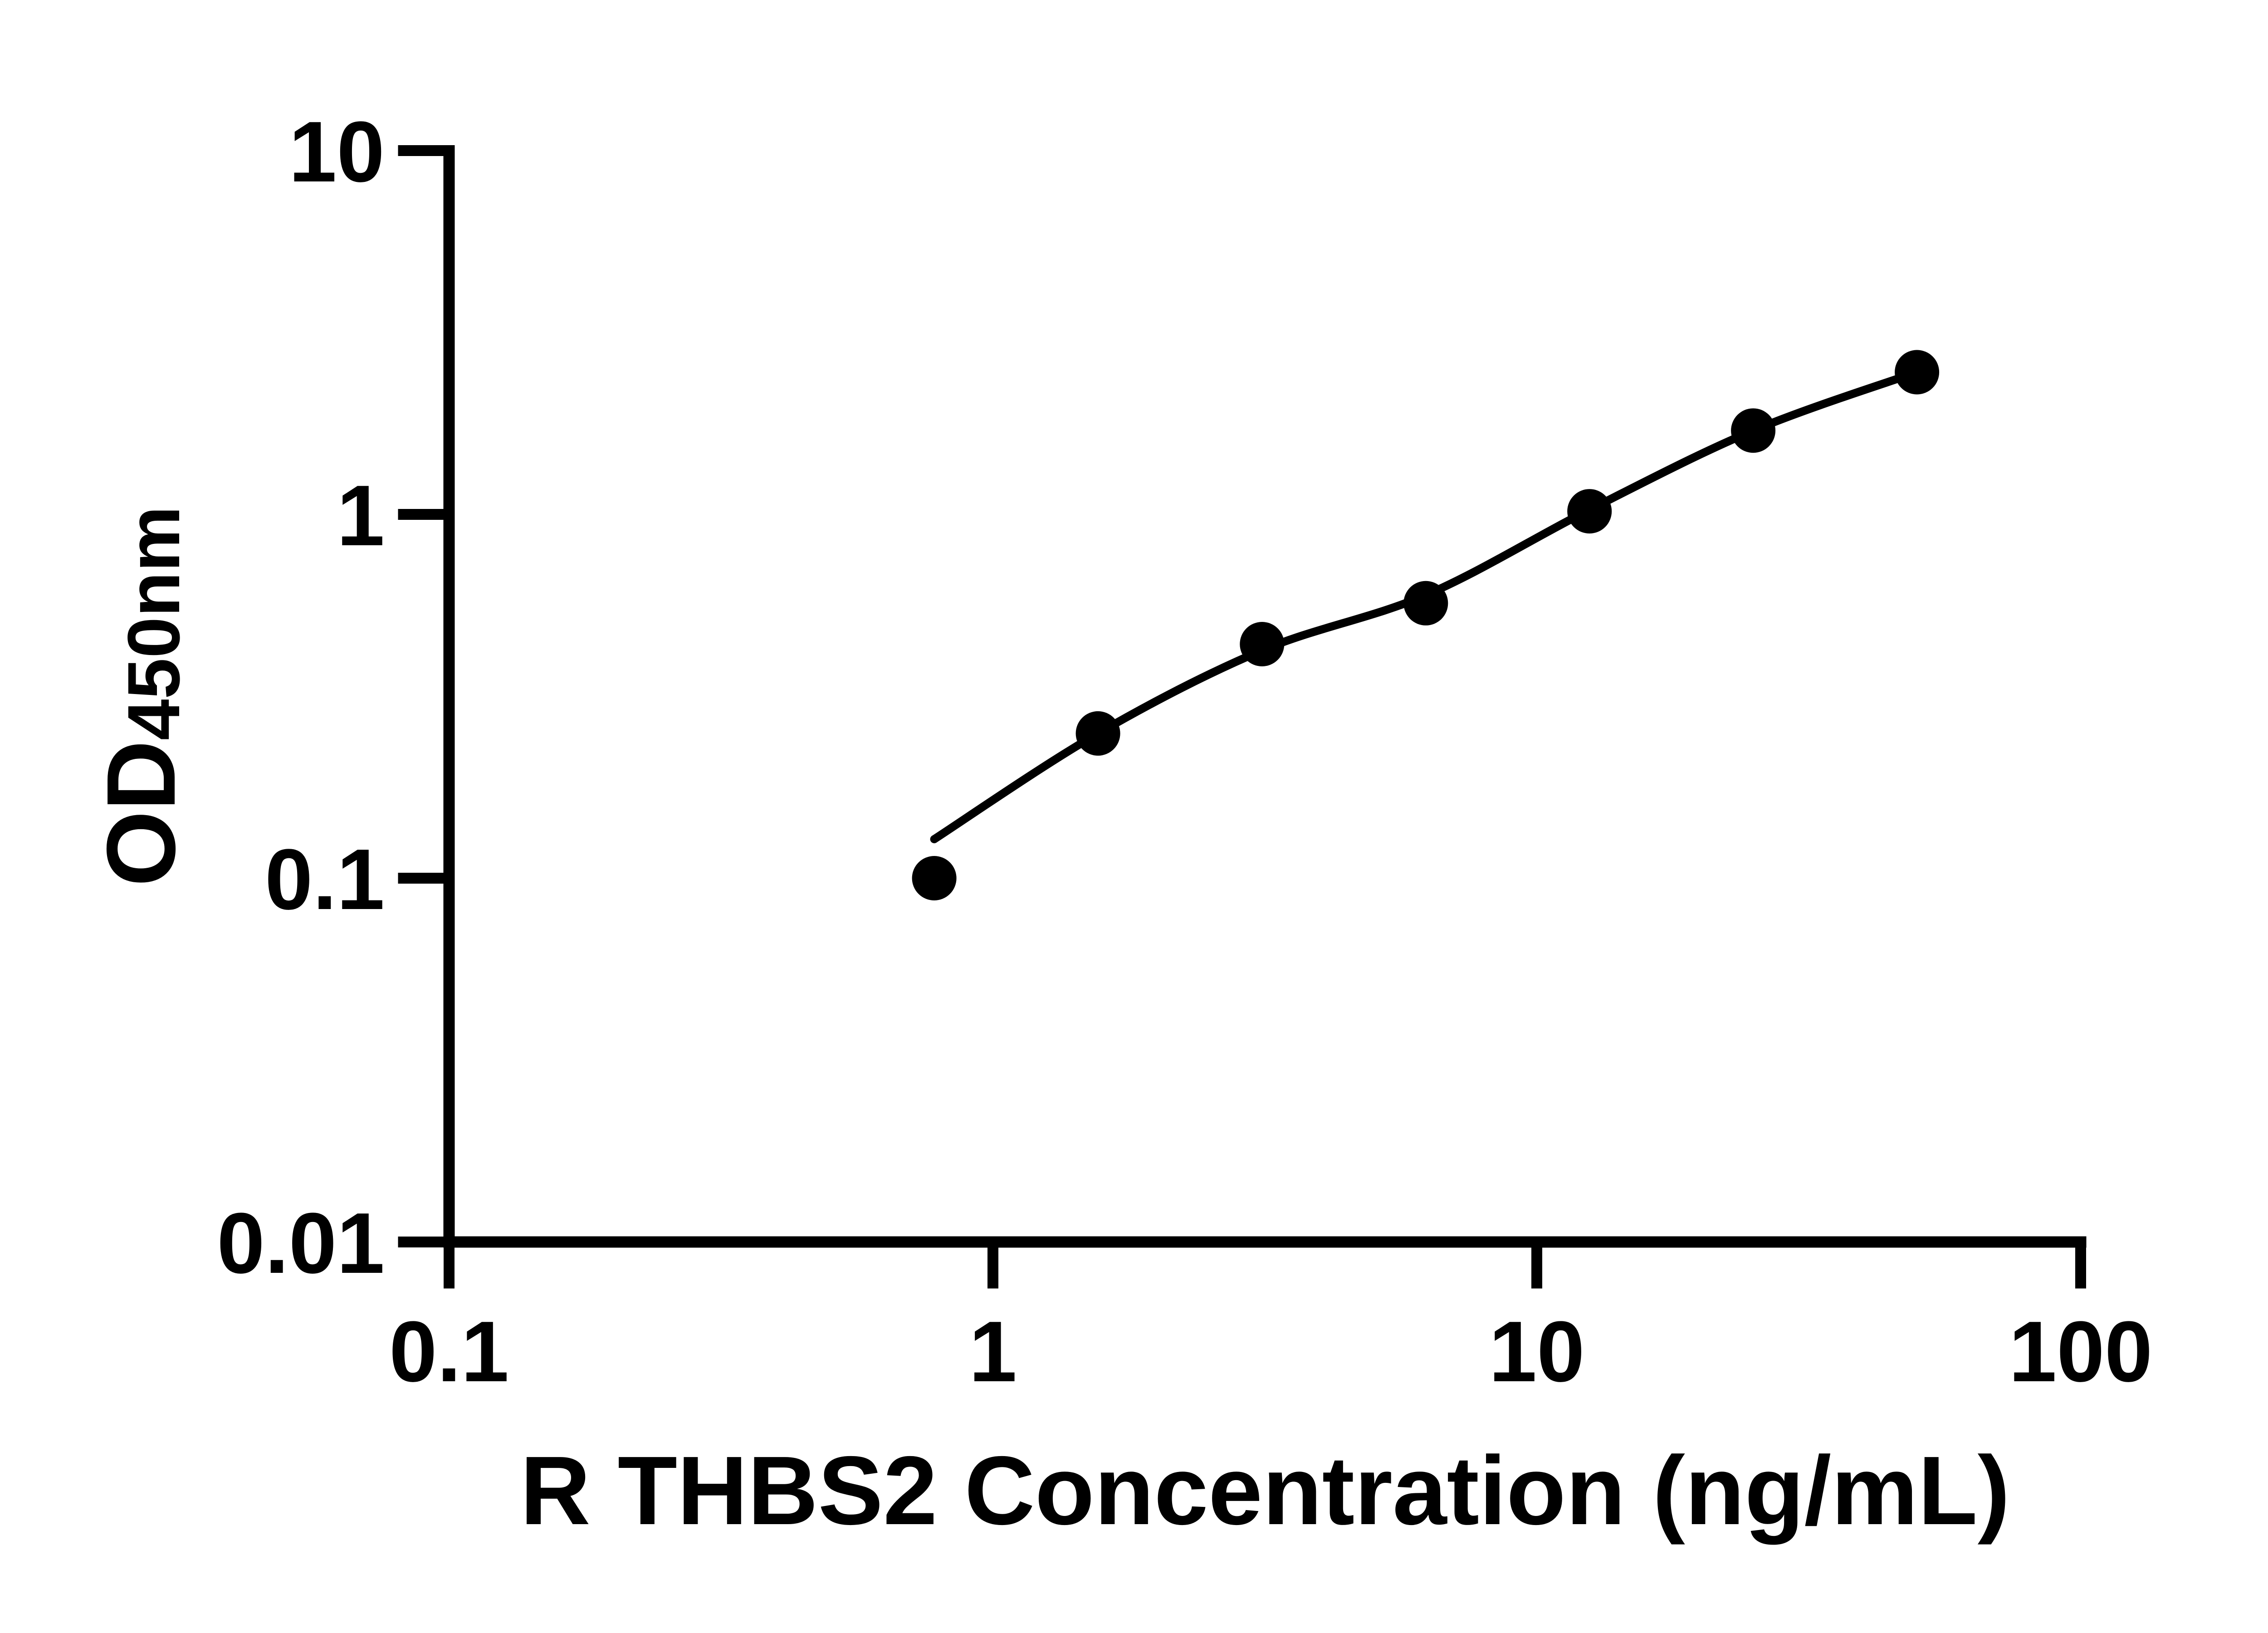 The height and width of the screenshot is (1633, 2268). What do you see at coordinates (154, 623) in the screenshot?
I see `y-axis-title-subscript: 450nm` at bounding box center [154, 623].